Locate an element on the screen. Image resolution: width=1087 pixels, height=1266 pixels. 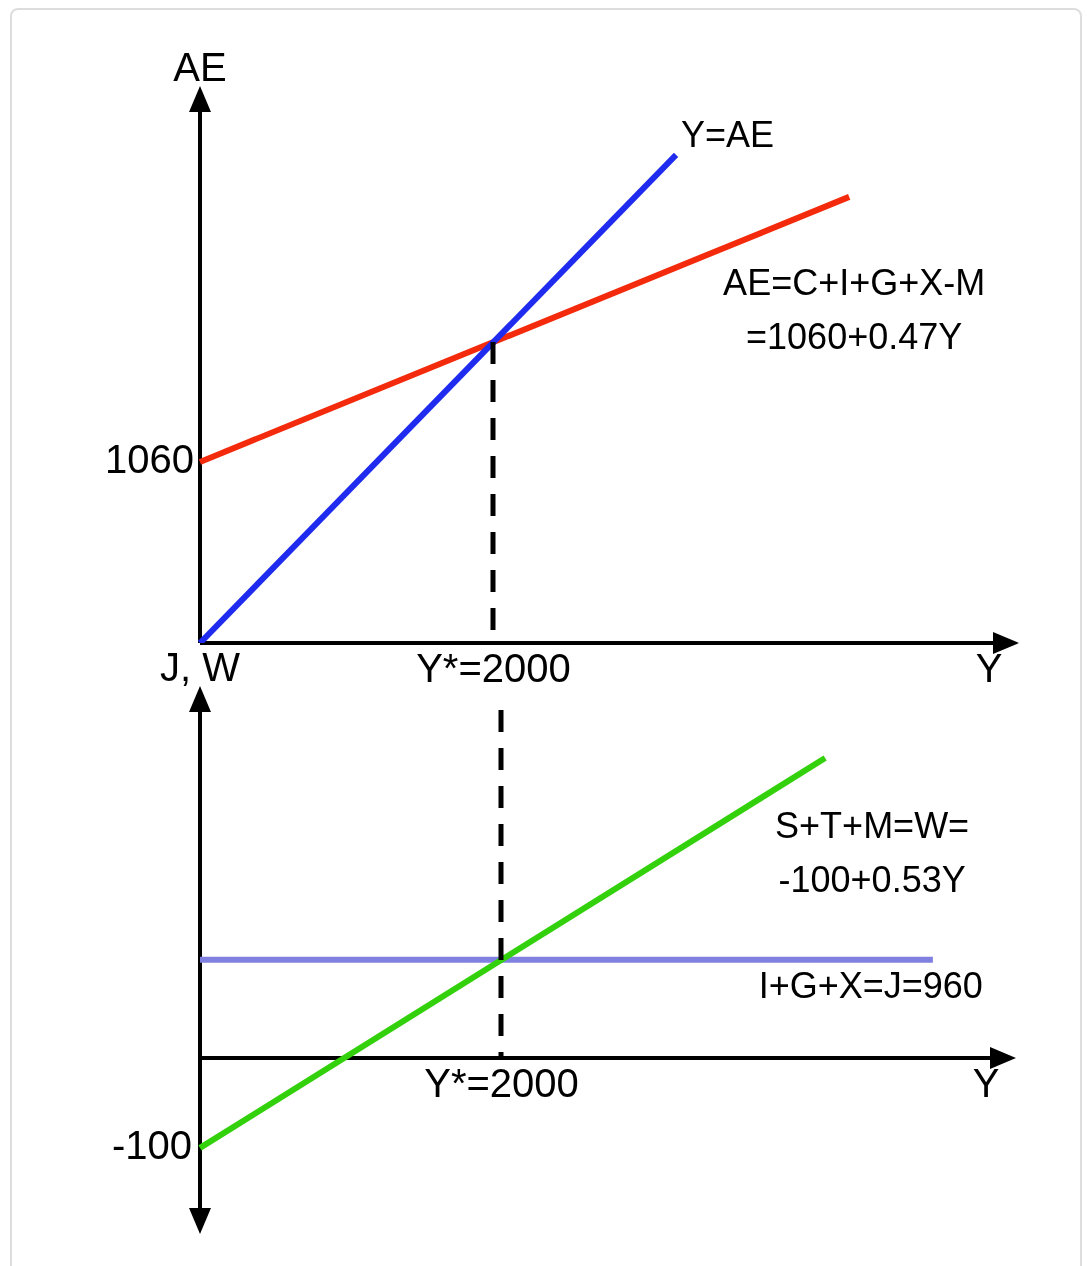
y-axis-title: AE is located at coordinates (200, 67).